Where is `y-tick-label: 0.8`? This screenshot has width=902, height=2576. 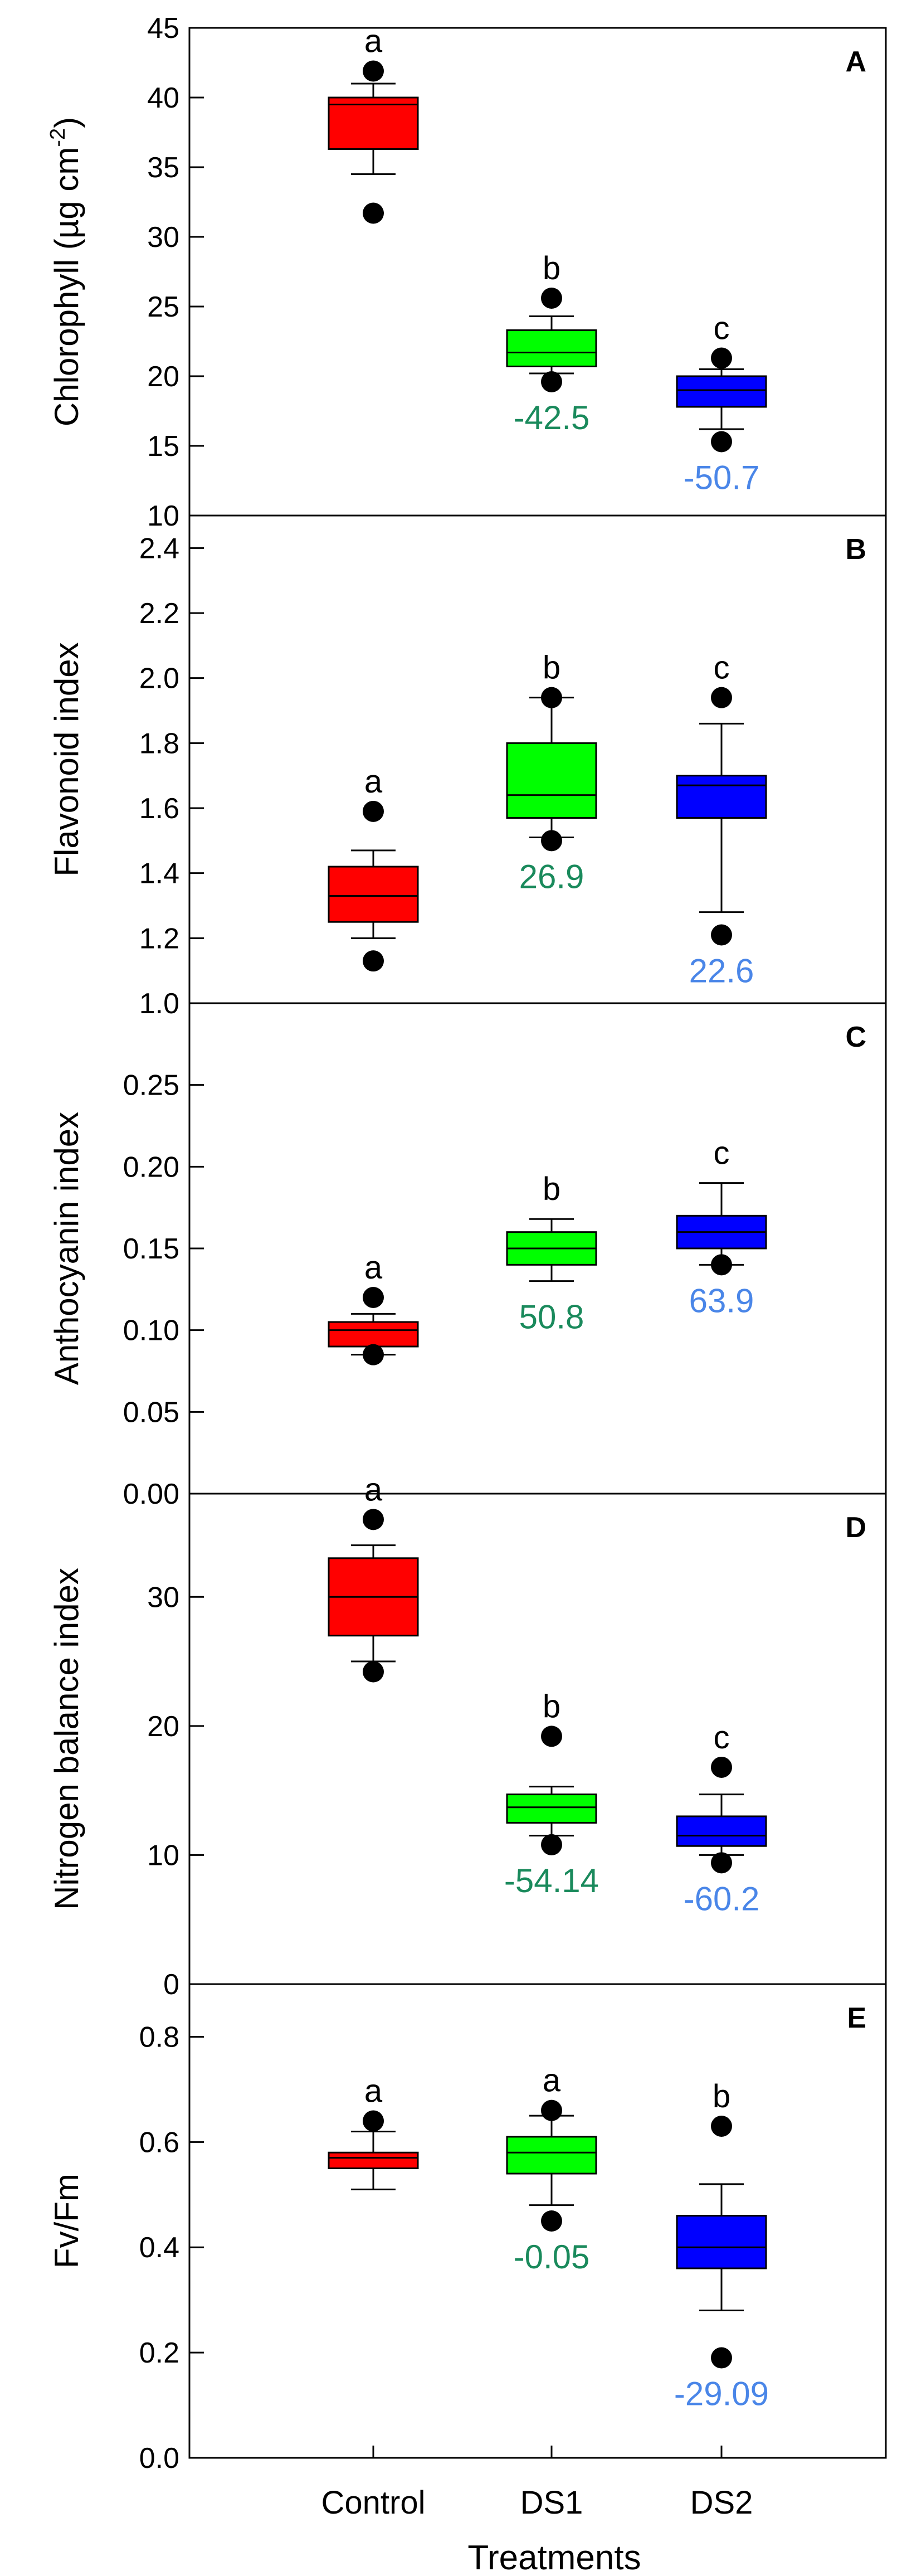 y-tick-label: 0.8 is located at coordinates (159, 2037).